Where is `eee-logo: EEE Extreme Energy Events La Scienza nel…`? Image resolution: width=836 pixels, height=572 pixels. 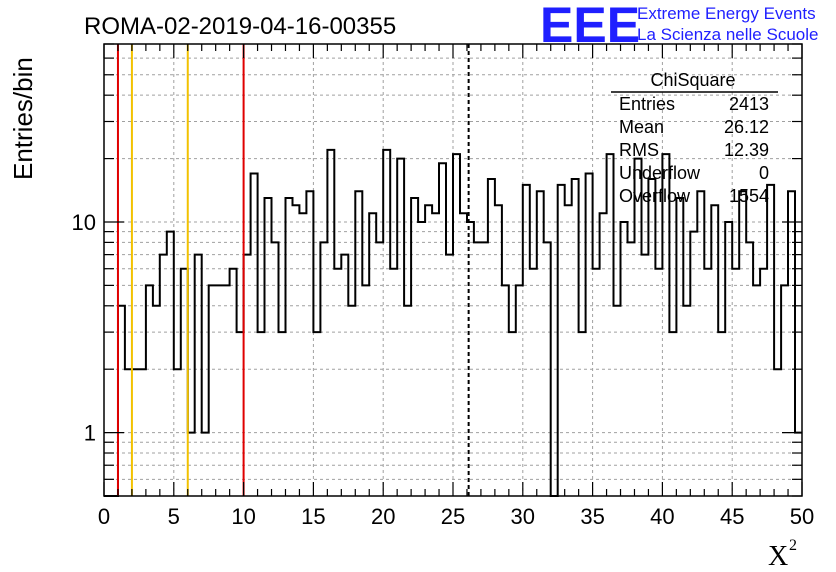 eee-logo: EEE Extreme Energy Events La Scienza nel… is located at coordinates (679, 26).